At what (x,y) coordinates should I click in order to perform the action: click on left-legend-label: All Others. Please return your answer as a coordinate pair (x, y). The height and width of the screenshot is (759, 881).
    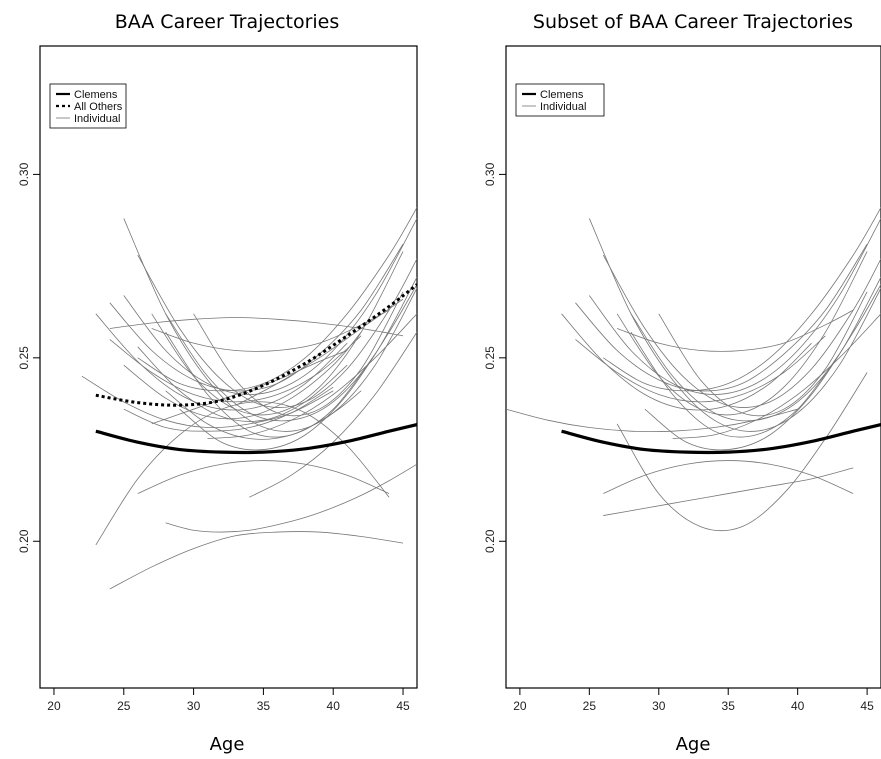
    Looking at the image, I should click on (98, 107).